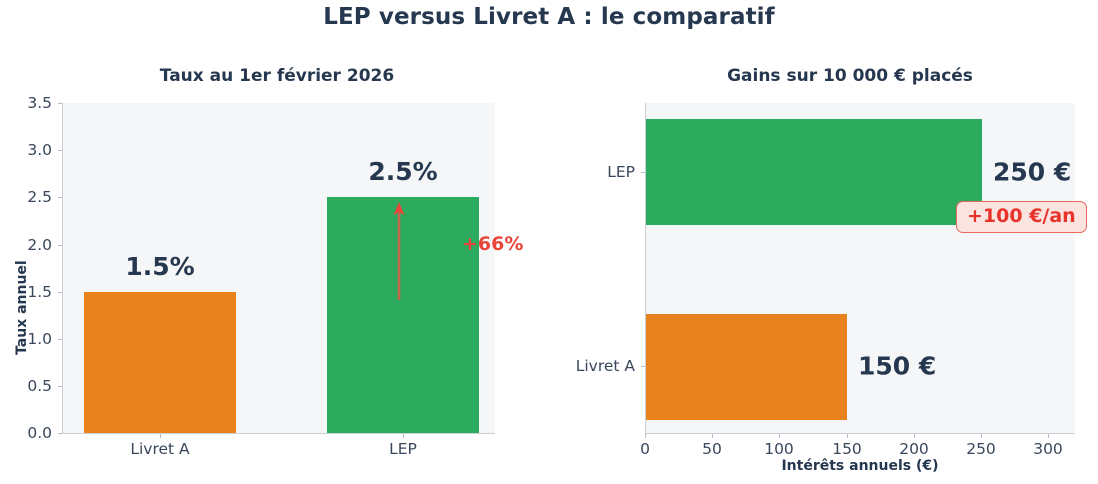 This screenshot has width=1098, height=484. Describe the element at coordinates (1048, 449) in the screenshot. I see `right-x-ticklabel: 300` at that location.